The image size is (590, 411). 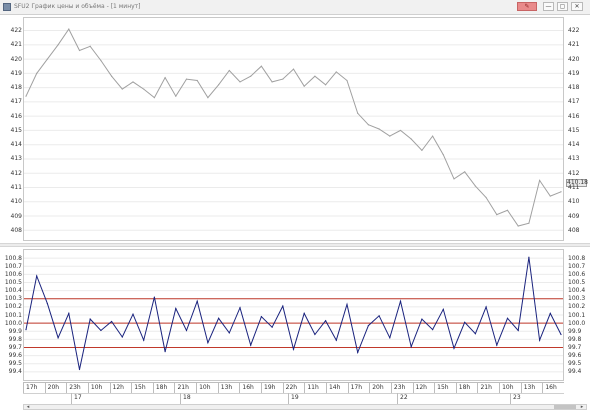 I want to click on date-label: 23, so click(x=517, y=397).